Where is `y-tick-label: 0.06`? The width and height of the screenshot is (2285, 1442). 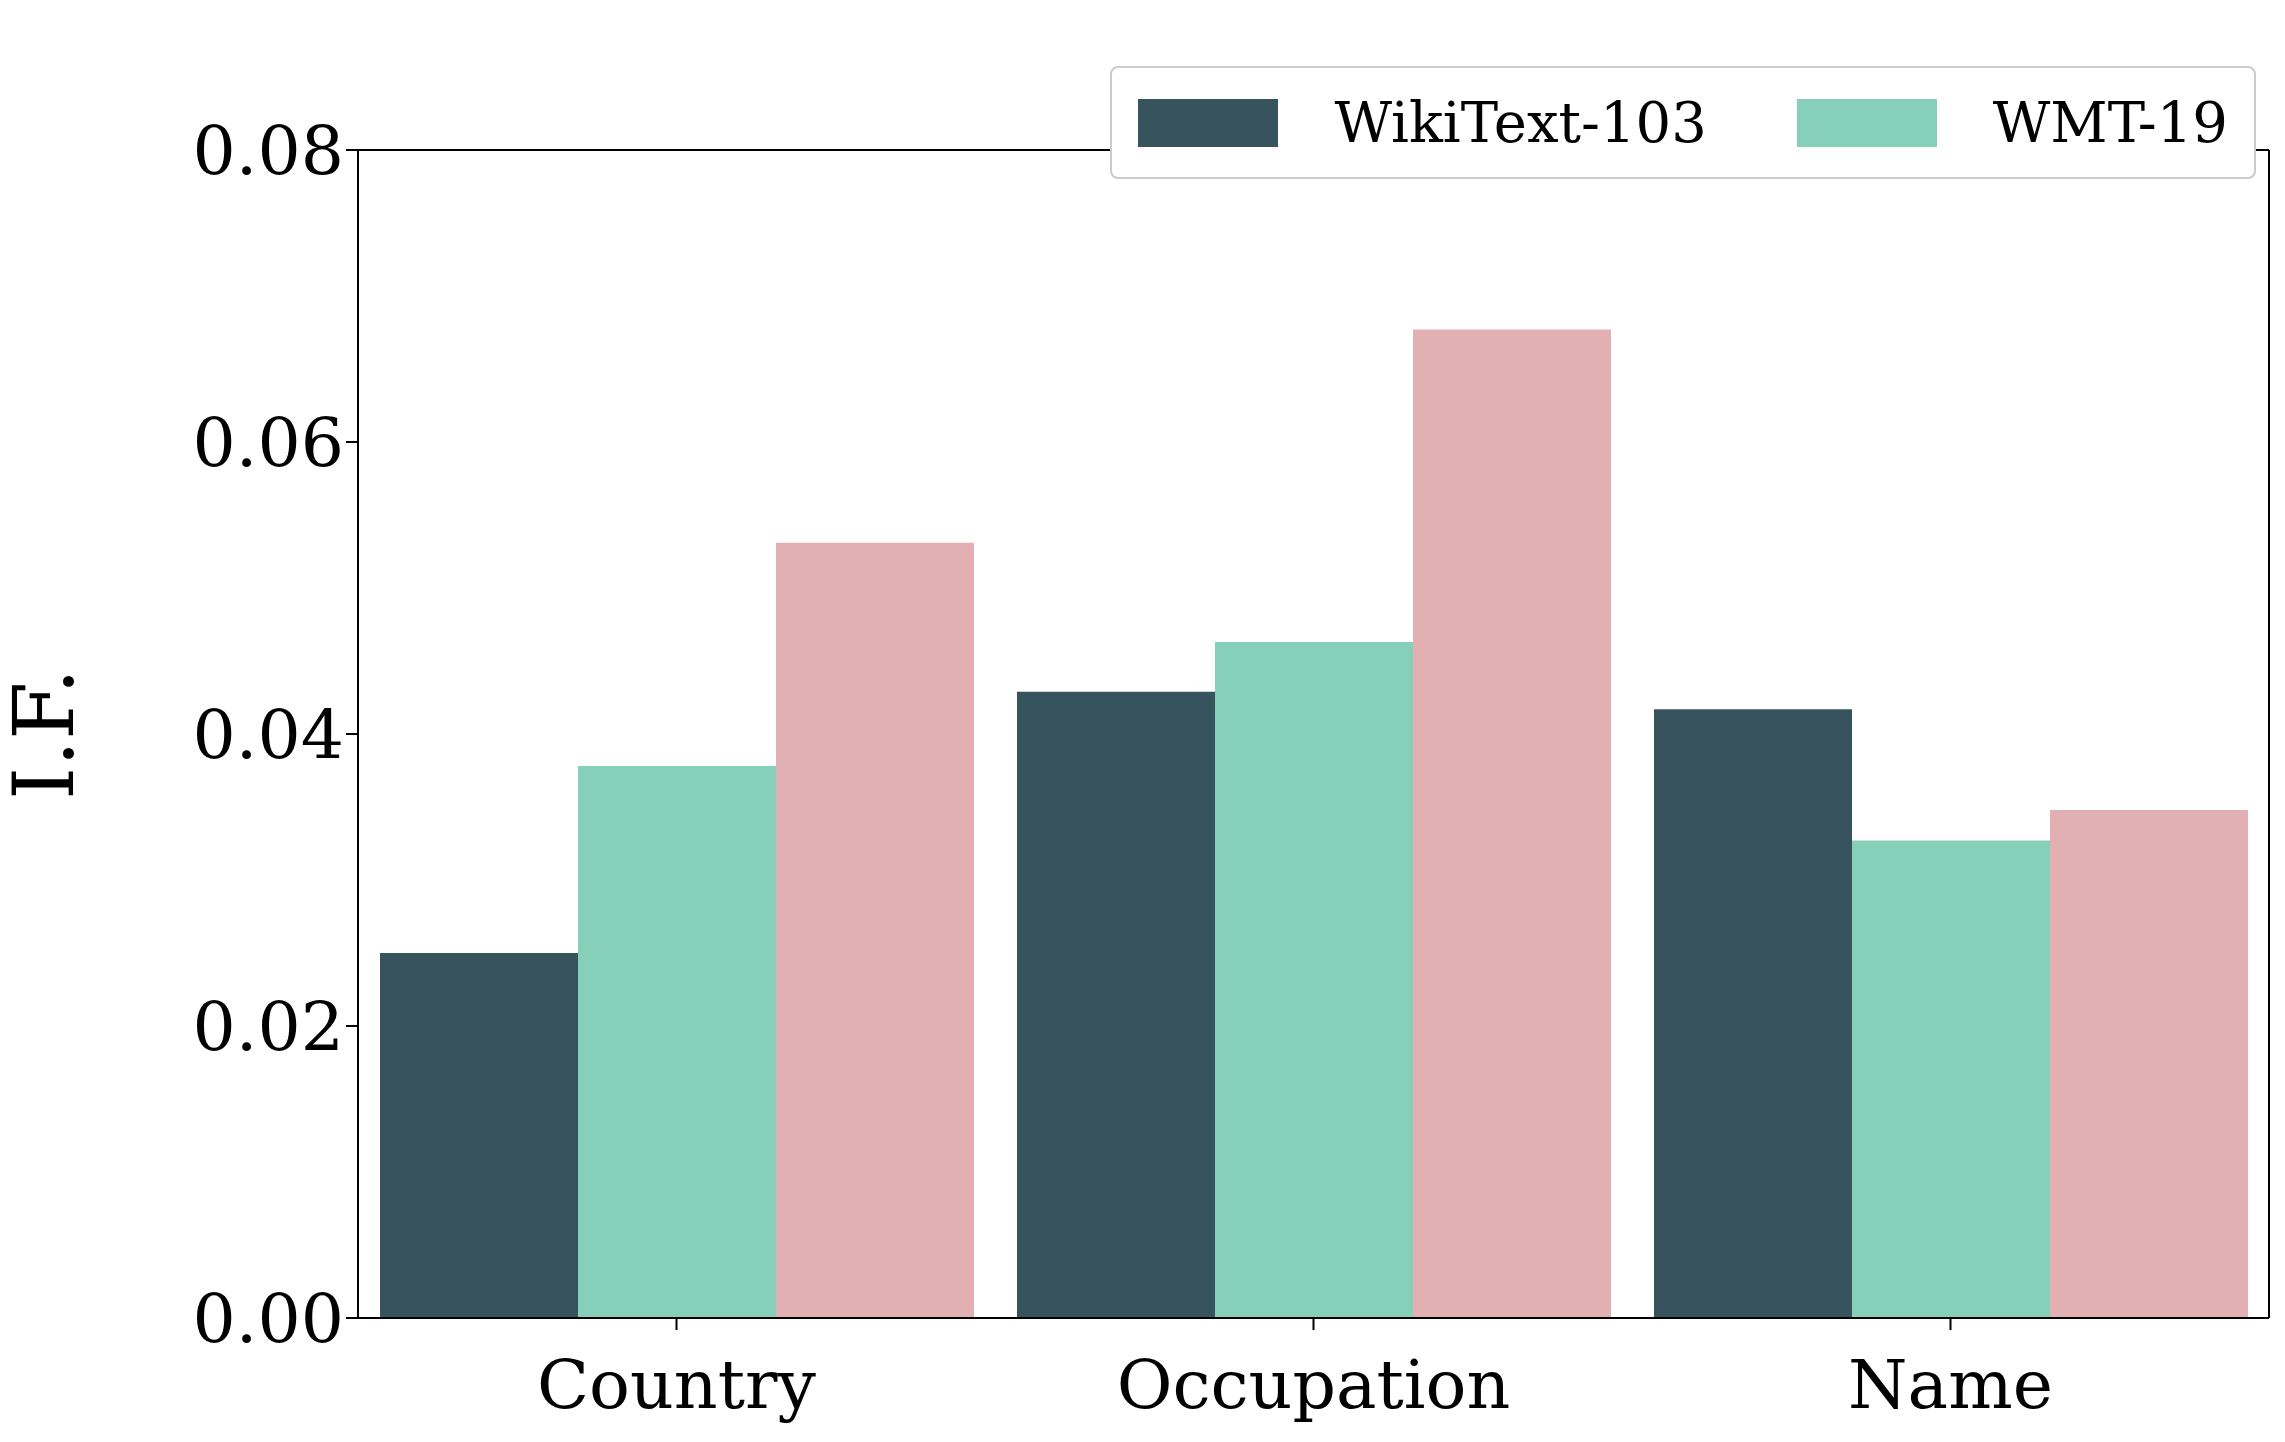 y-tick-label: 0.06 is located at coordinates (268, 443).